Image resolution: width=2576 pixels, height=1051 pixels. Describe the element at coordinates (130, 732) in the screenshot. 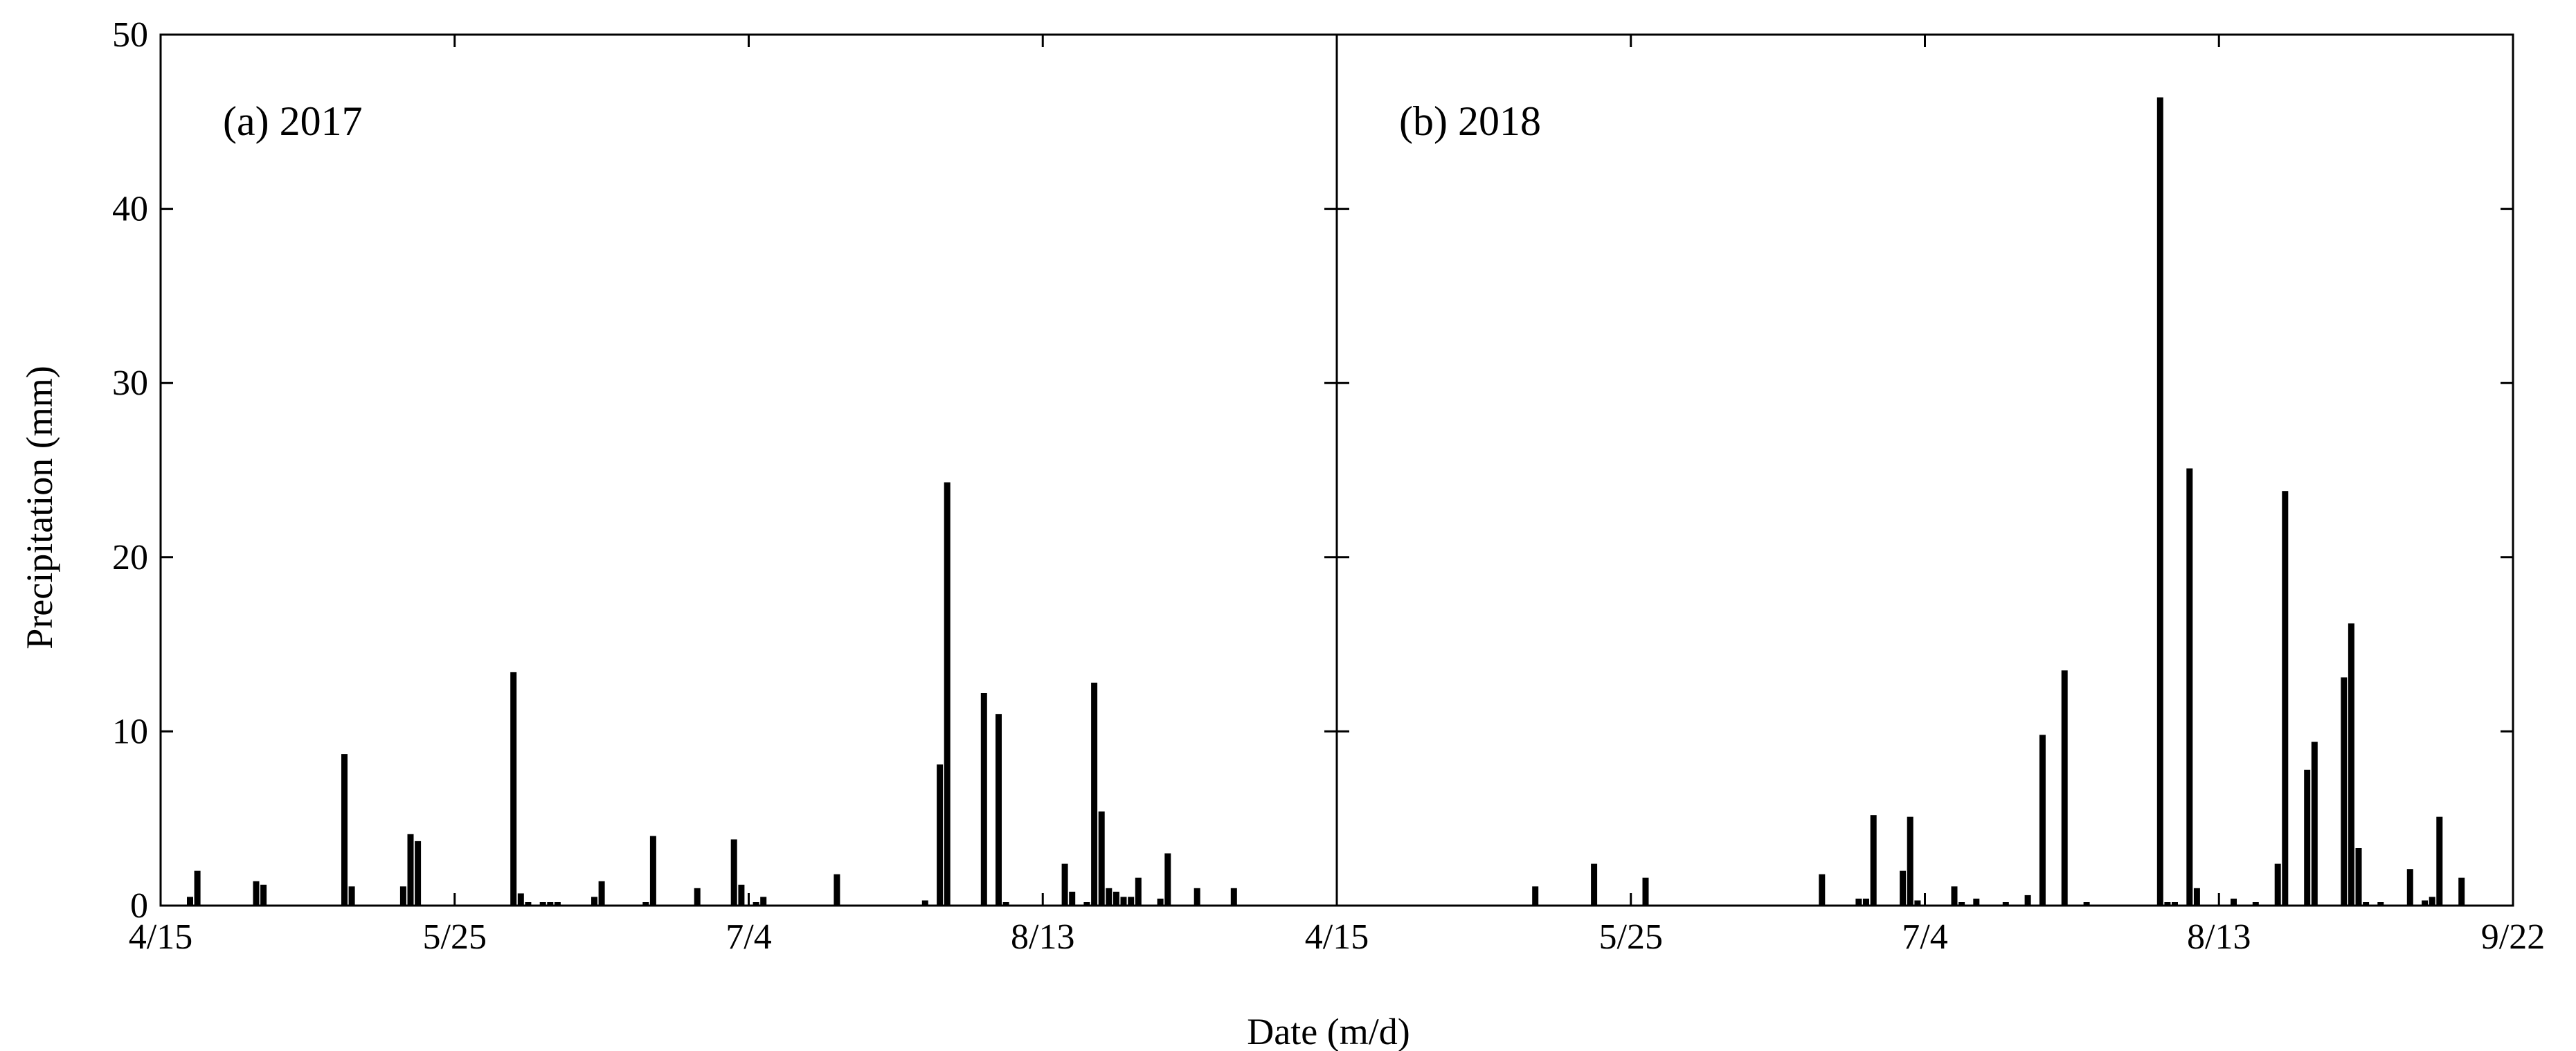

I see `y-tick-label: 10` at that location.